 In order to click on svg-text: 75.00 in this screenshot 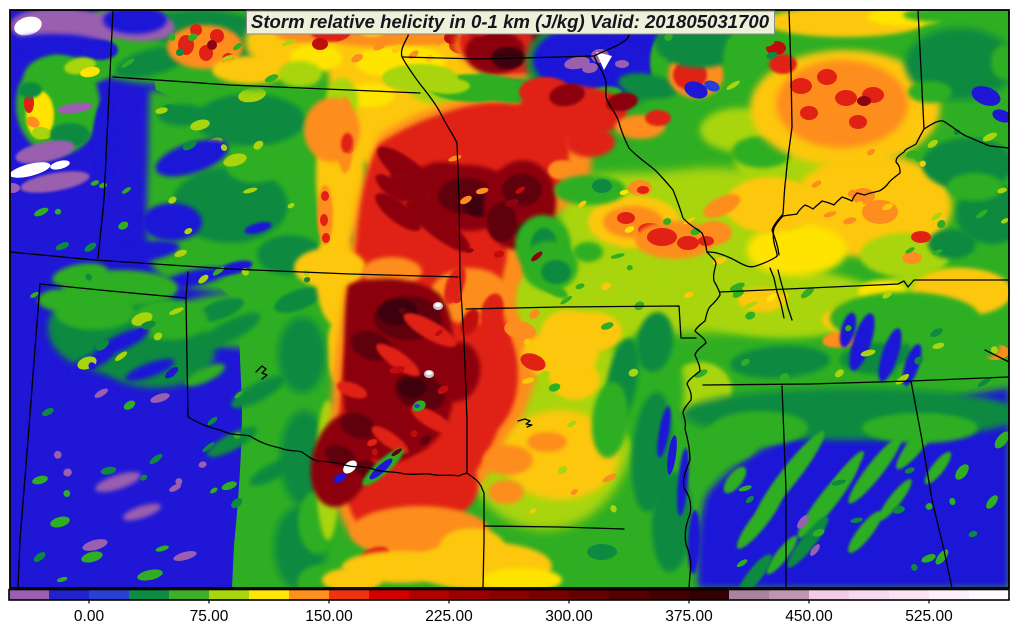, I will do `click(209, 616)`.